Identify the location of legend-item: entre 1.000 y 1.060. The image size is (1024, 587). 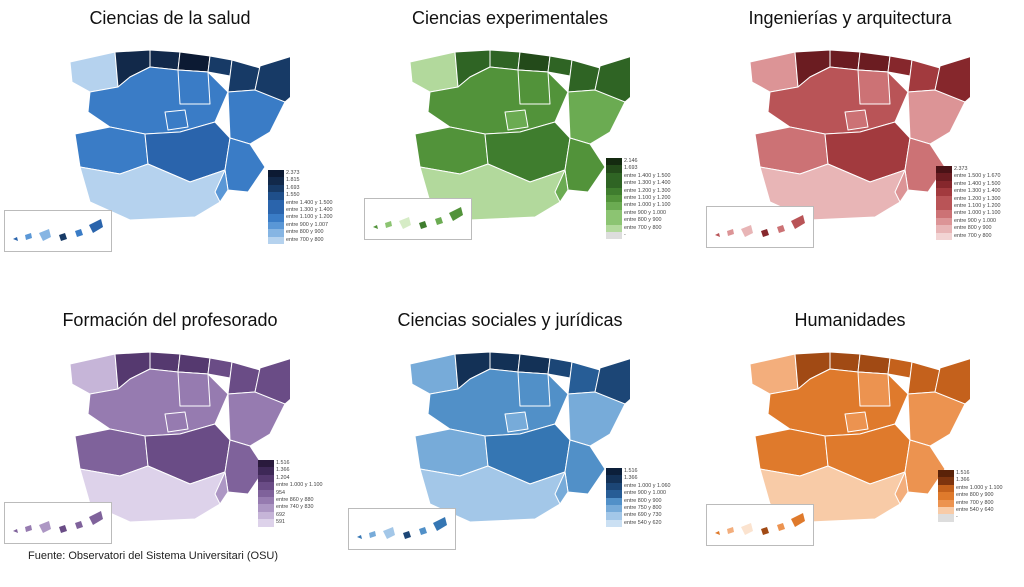
(638, 486).